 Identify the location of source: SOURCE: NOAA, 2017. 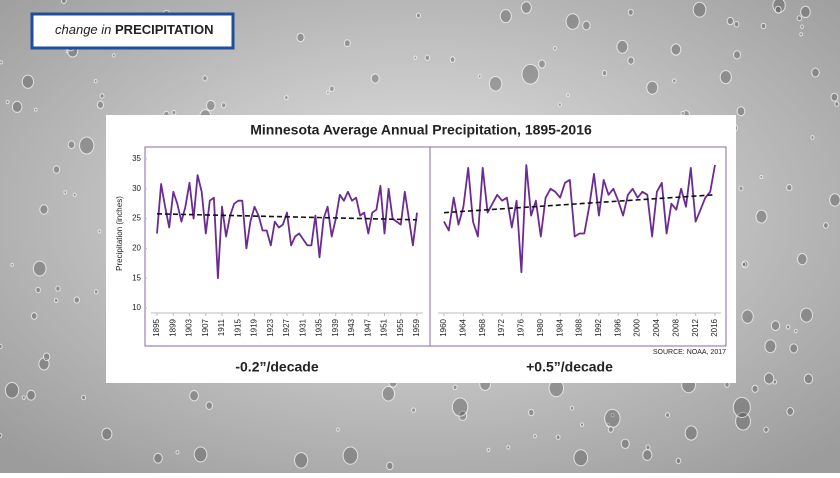
(689, 352).